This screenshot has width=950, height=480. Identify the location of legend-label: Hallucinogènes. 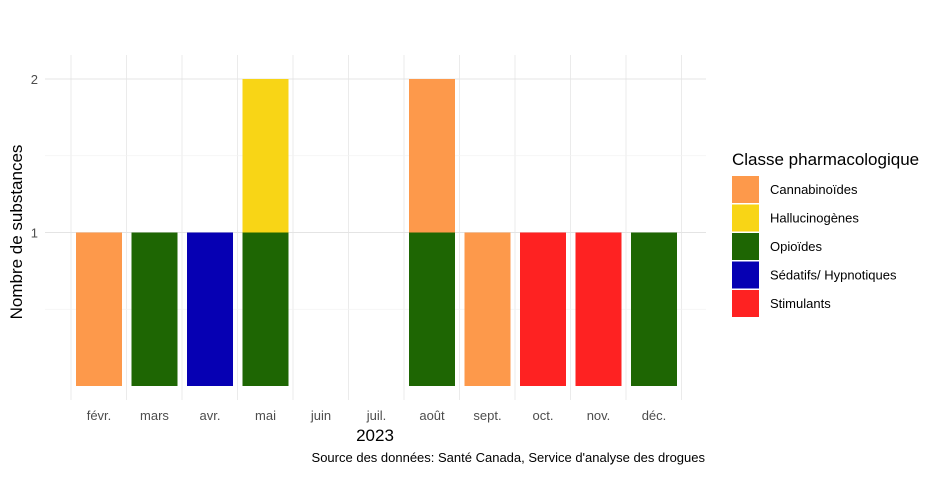
(814, 218).